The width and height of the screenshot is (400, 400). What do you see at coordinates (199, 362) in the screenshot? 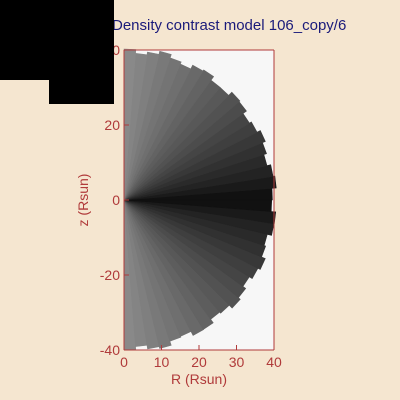
I see `x-tick-label: 20` at bounding box center [199, 362].